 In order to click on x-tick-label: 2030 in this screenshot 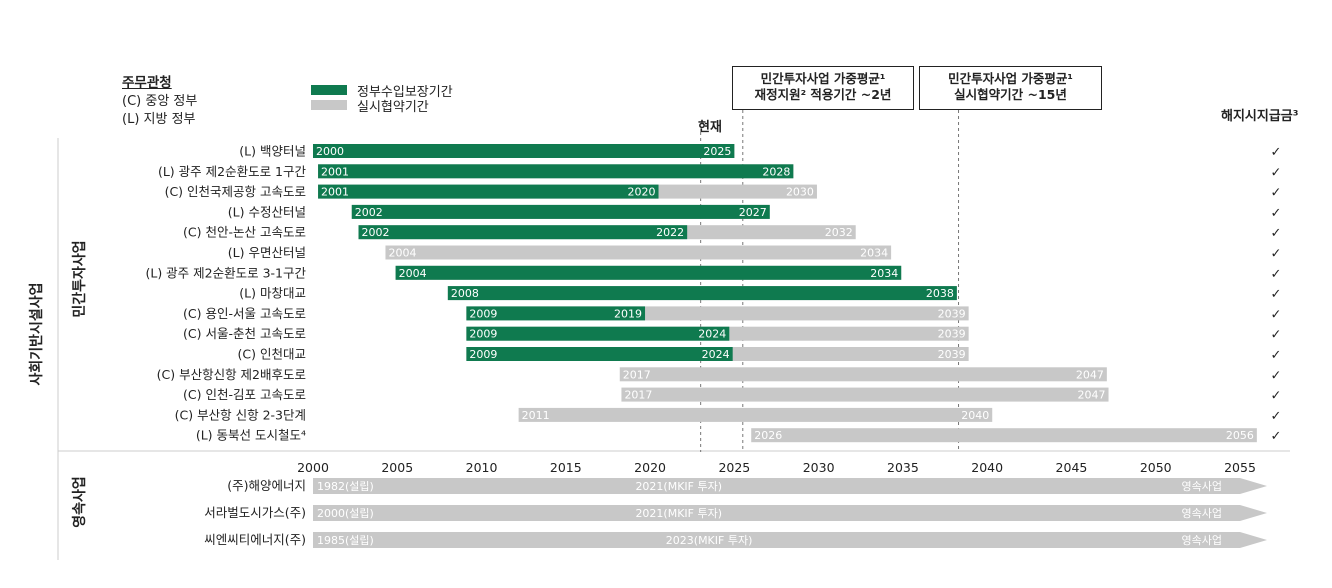, I will do `click(819, 467)`.